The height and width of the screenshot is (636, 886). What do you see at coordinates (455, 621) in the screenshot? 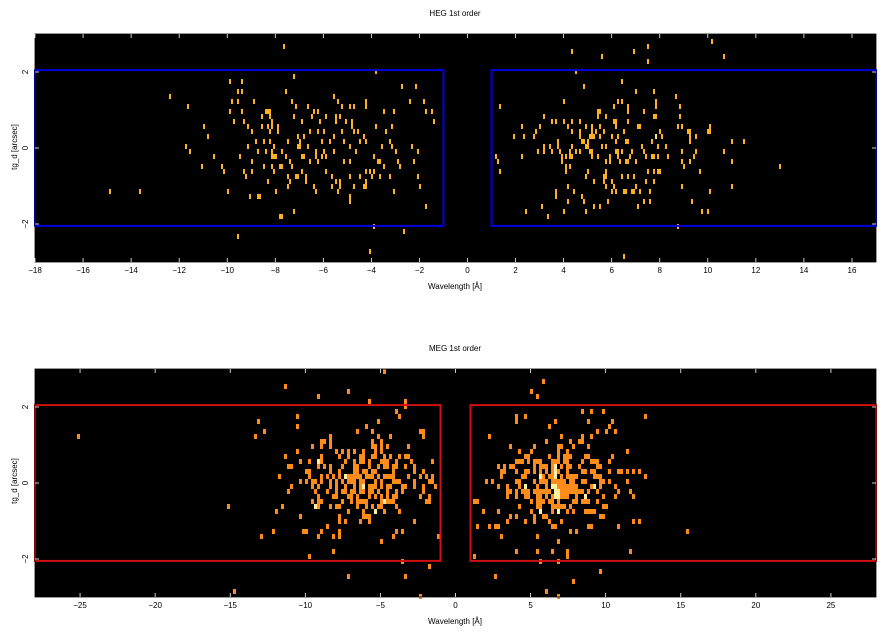
I see `meg-x-axis-label: Wavelength [Å]` at bounding box center [455, 621].